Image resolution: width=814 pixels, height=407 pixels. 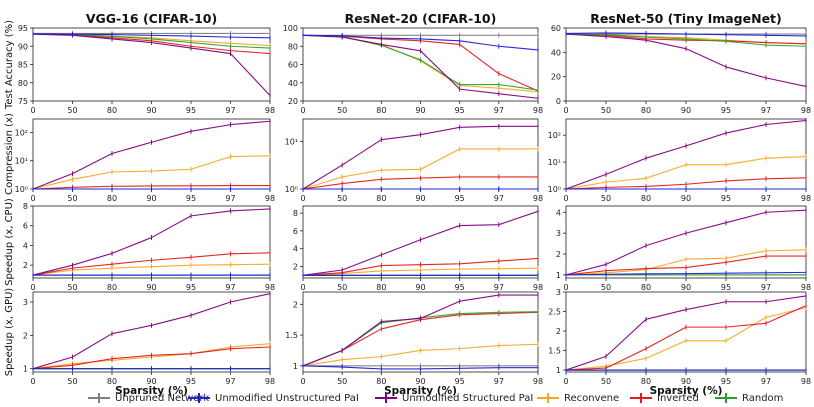 What do you see at coordinates (9, 332) in the screenshot?
I see `row-ylabel-3: Speedup (x, GPU)` at bounding box center [9, 332].